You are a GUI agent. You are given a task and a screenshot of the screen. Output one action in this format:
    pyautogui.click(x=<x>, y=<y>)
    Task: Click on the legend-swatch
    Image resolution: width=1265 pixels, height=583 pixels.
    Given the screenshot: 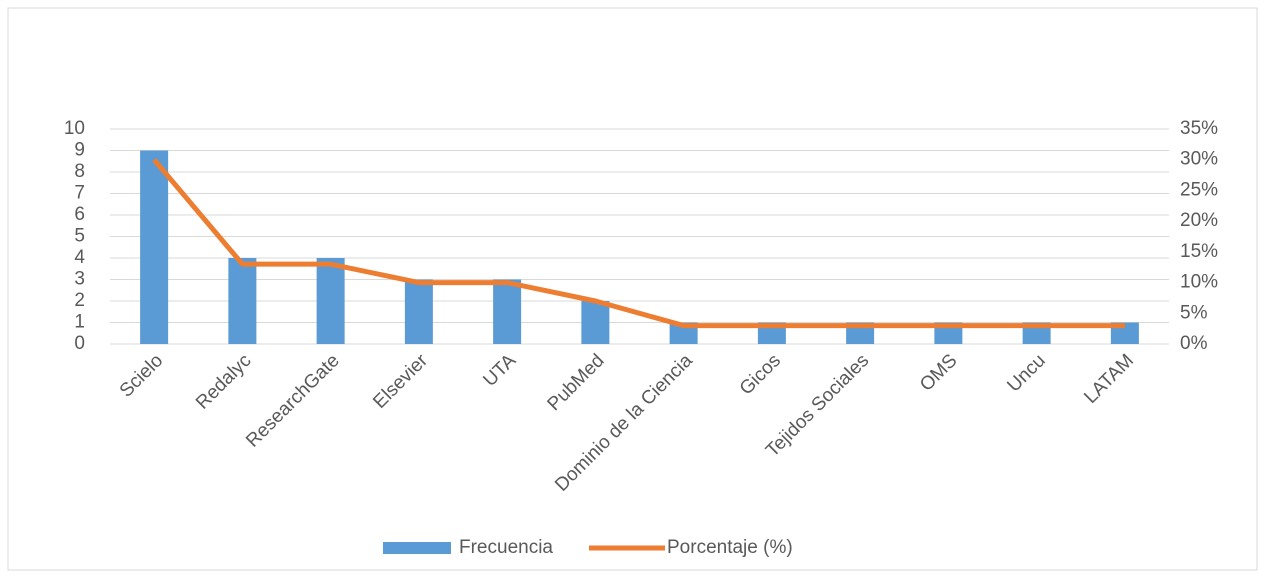 What is the action you would take?
    pyautogui.click(x=417, y=548)
    